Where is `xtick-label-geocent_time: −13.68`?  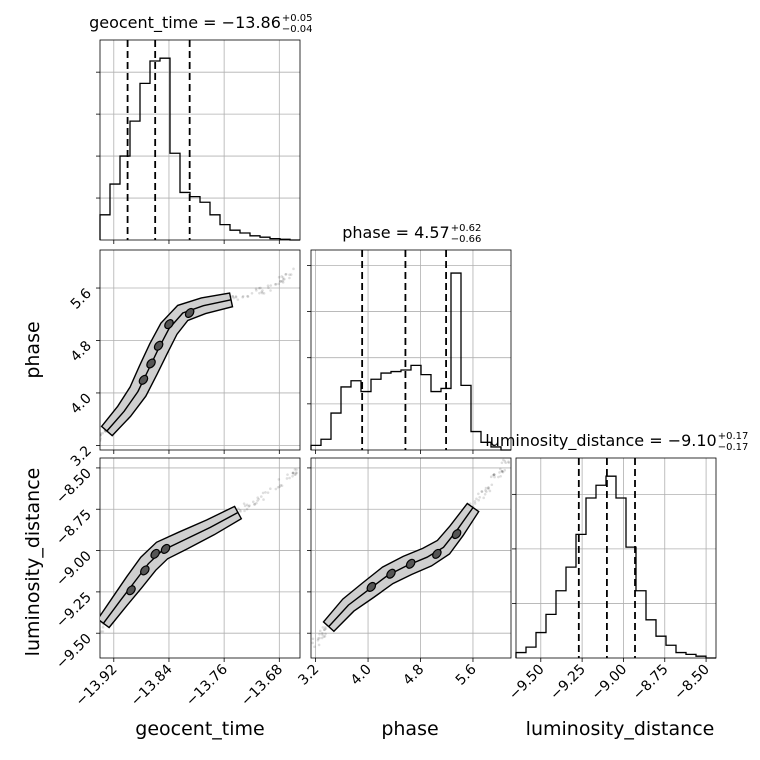 xtick-label-geocent_time: −13.68 is located at coordinates (262, 686).